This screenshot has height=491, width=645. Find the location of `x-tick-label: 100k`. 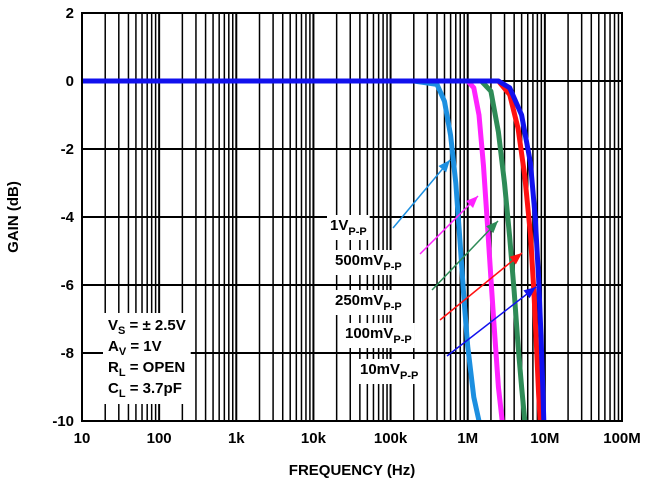

x-tick-label: 100k is located at coordinates (391, 438).